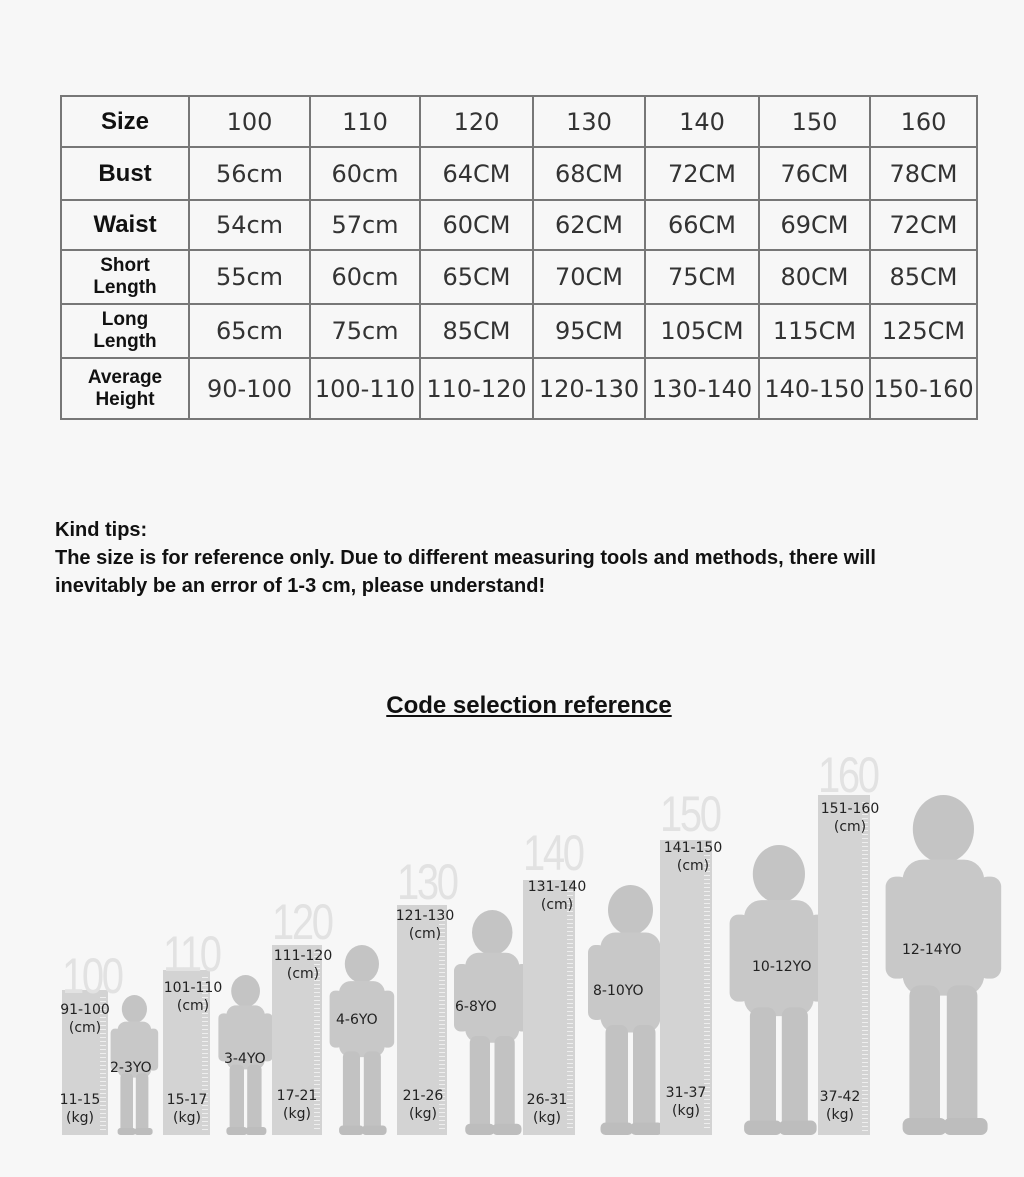 Image resolution: width=1024 pixels, height=1177 pixels. Describe the element at coordinates (125, 388) in the screenshot. I see `row-header: Average Height` at that location.